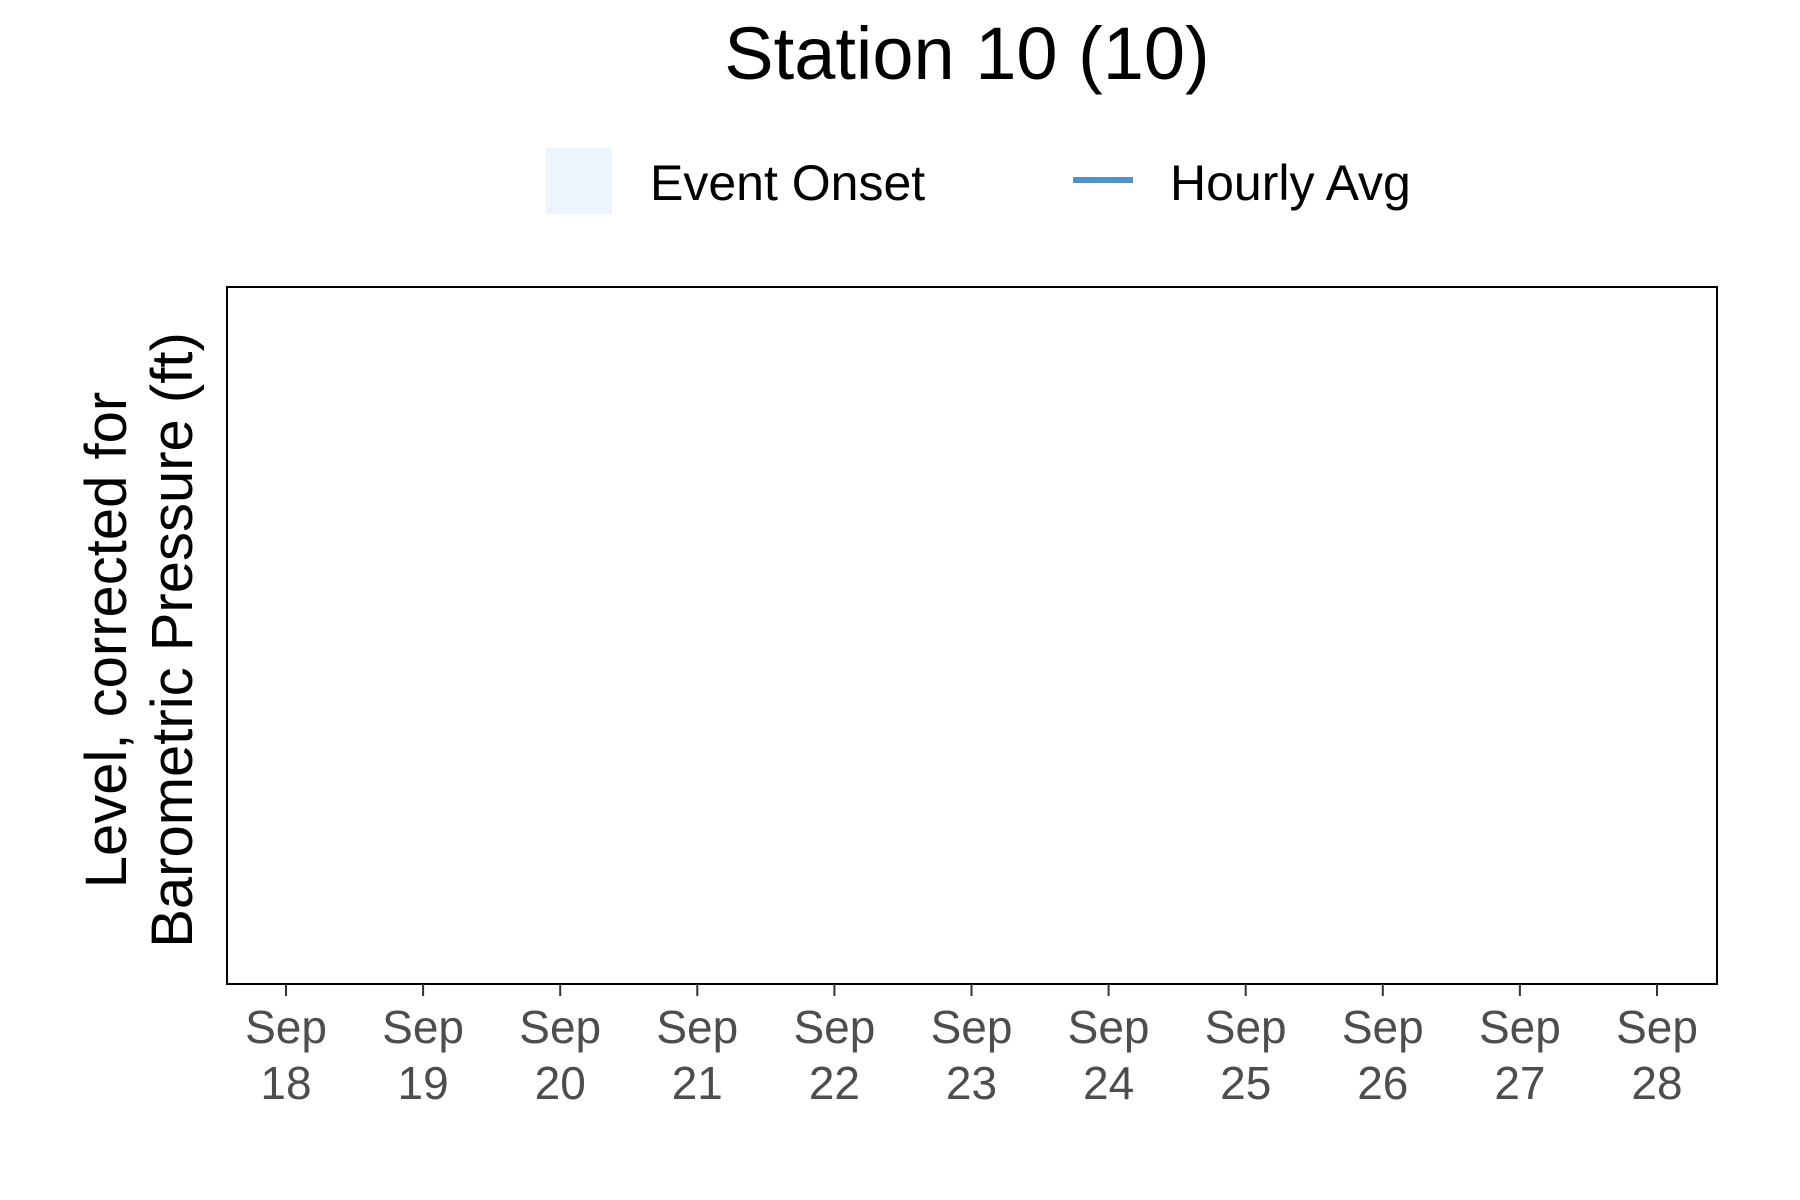 Image resolution: width=1800 pixels, height=1200 pixels. Describe the element at coordinates (834, 1055) in the screenshot. I see `x-tick-label: Sep 22` at that location.